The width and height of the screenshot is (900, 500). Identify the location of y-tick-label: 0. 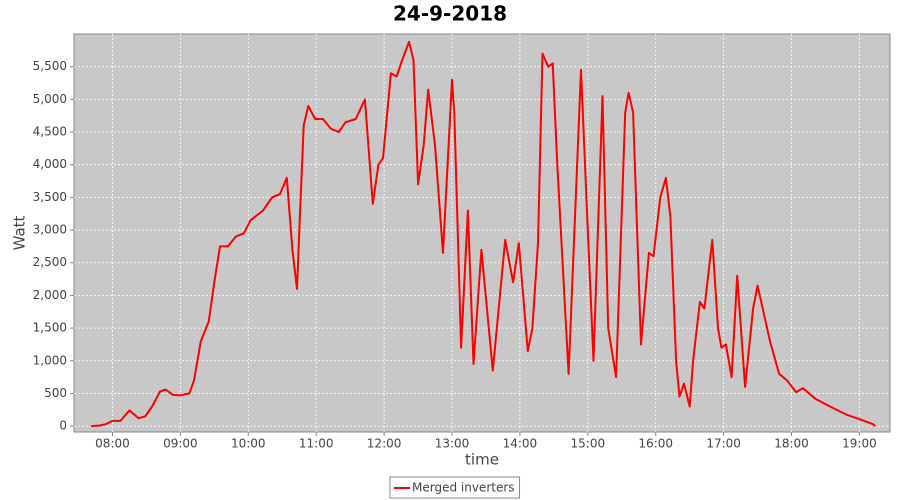
(63, 426).